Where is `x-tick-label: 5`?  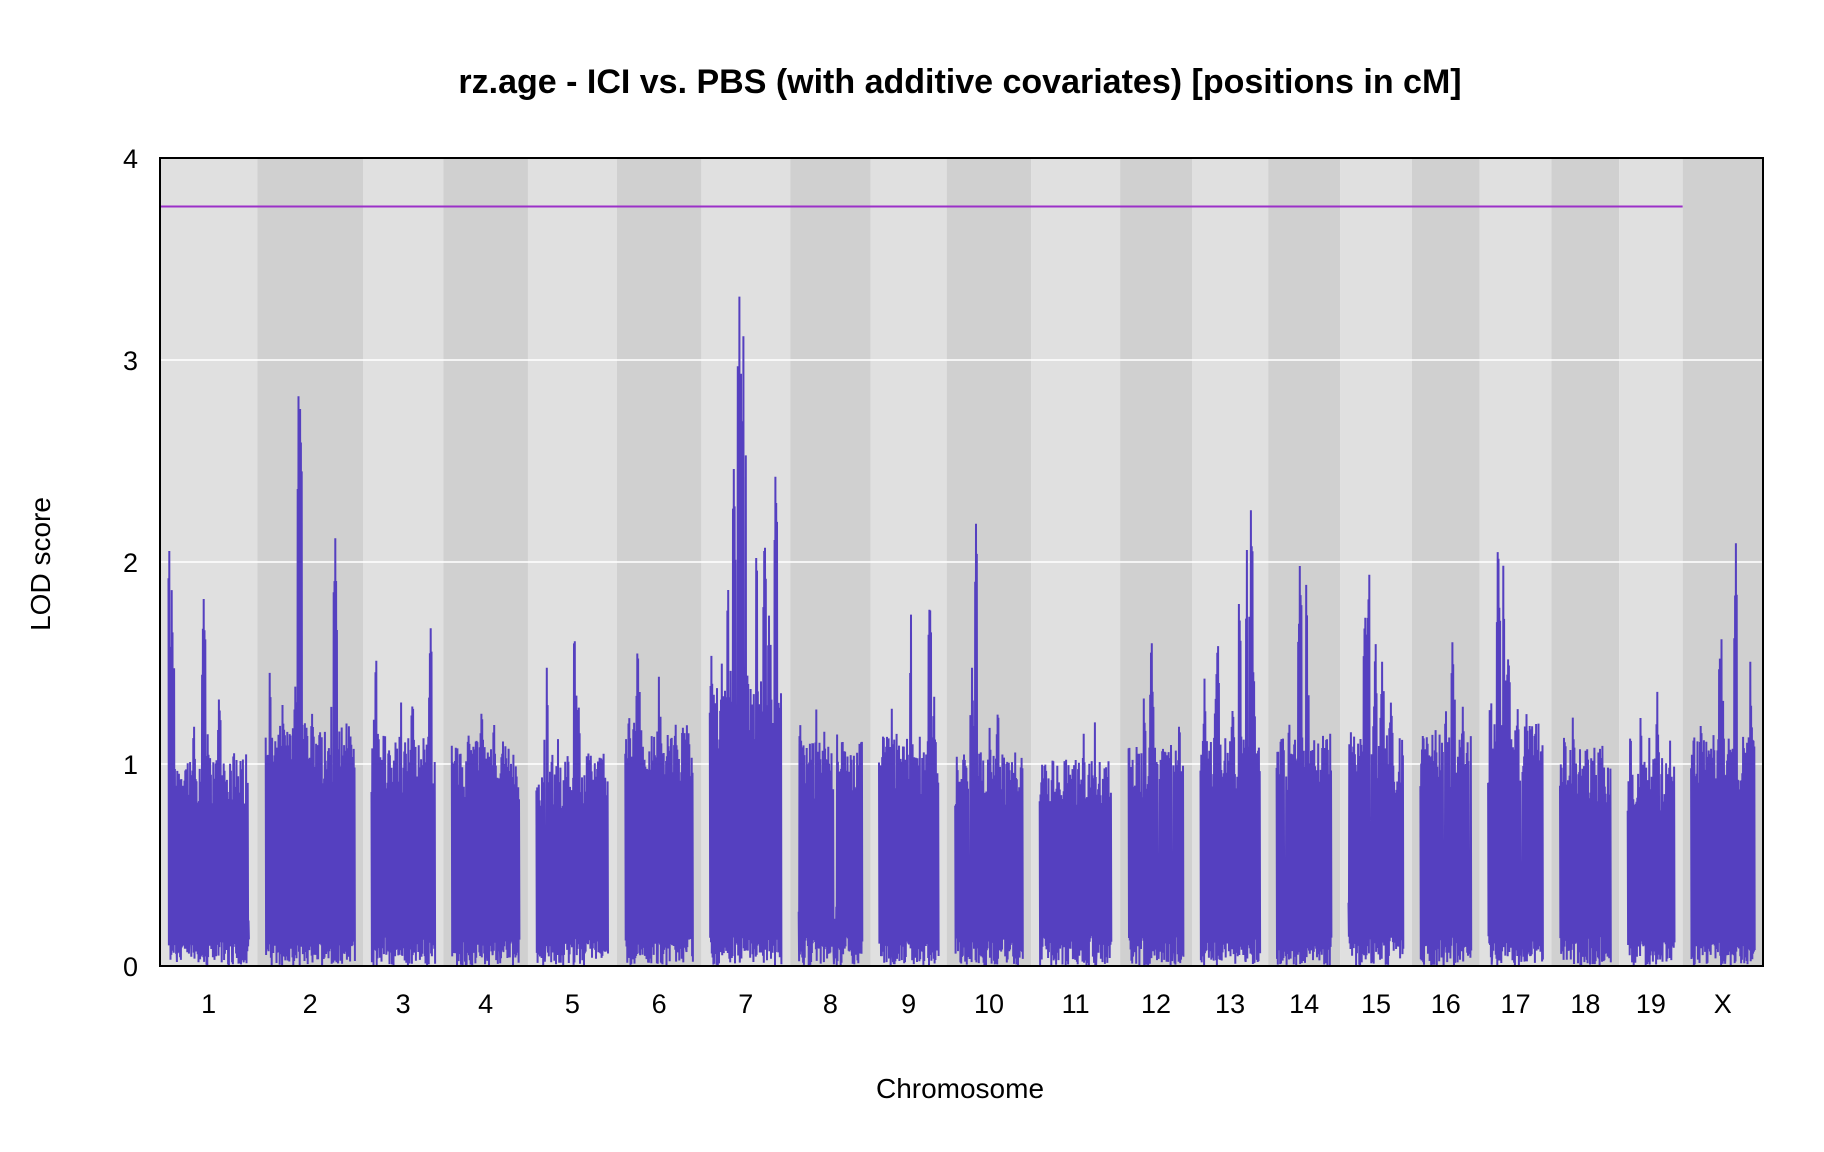 x-tick-label: 5 is located at coordinates (572, 1004).